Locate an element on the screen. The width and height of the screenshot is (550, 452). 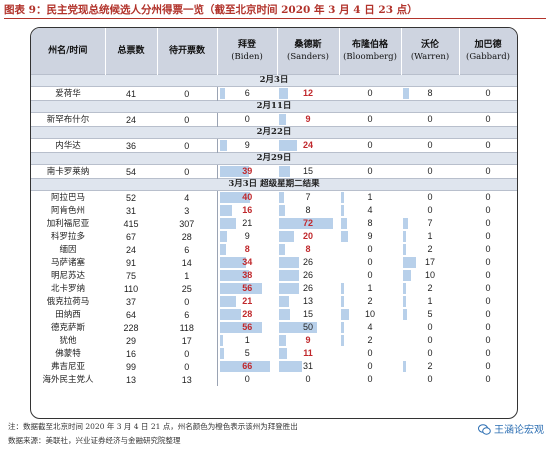
date-label: 2月11日 is located at coordinates (274, 106).